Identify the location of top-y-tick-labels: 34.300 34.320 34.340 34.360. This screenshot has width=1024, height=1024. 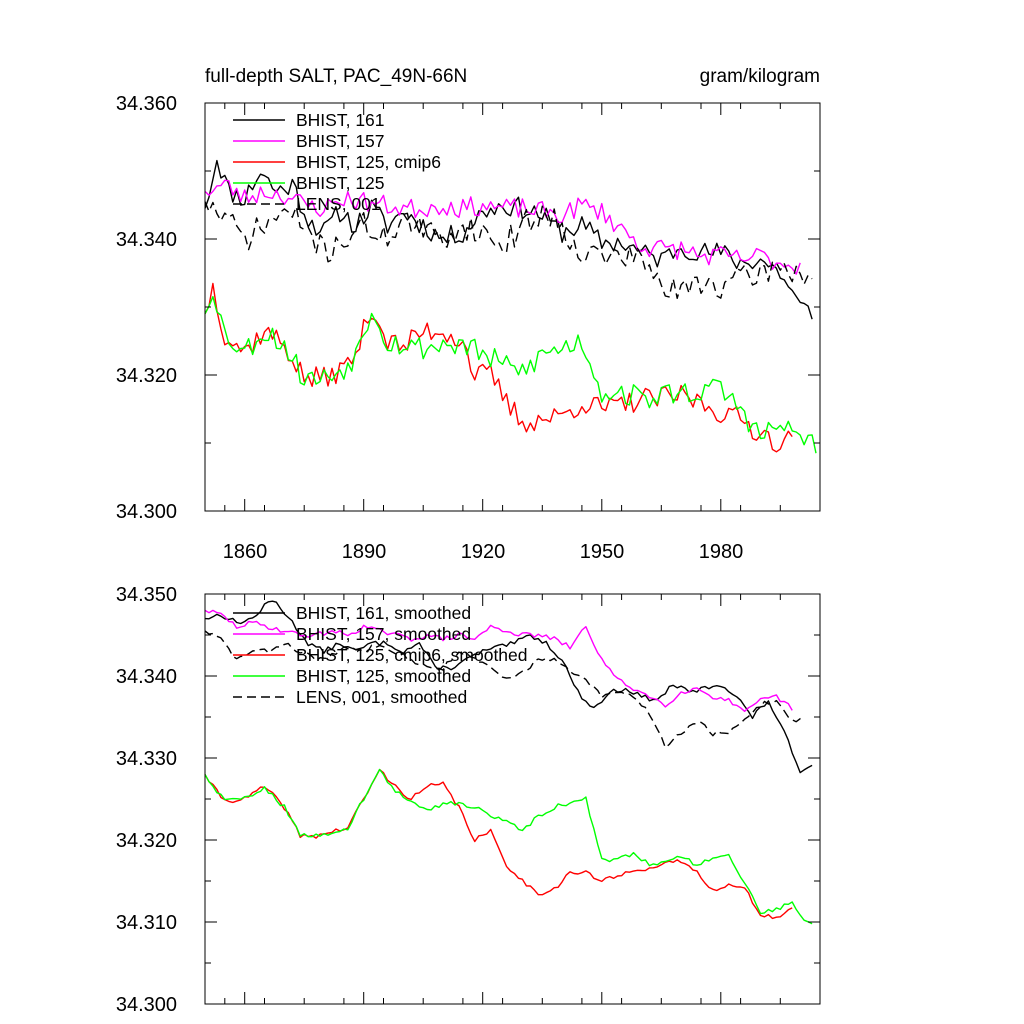
(146, 308).